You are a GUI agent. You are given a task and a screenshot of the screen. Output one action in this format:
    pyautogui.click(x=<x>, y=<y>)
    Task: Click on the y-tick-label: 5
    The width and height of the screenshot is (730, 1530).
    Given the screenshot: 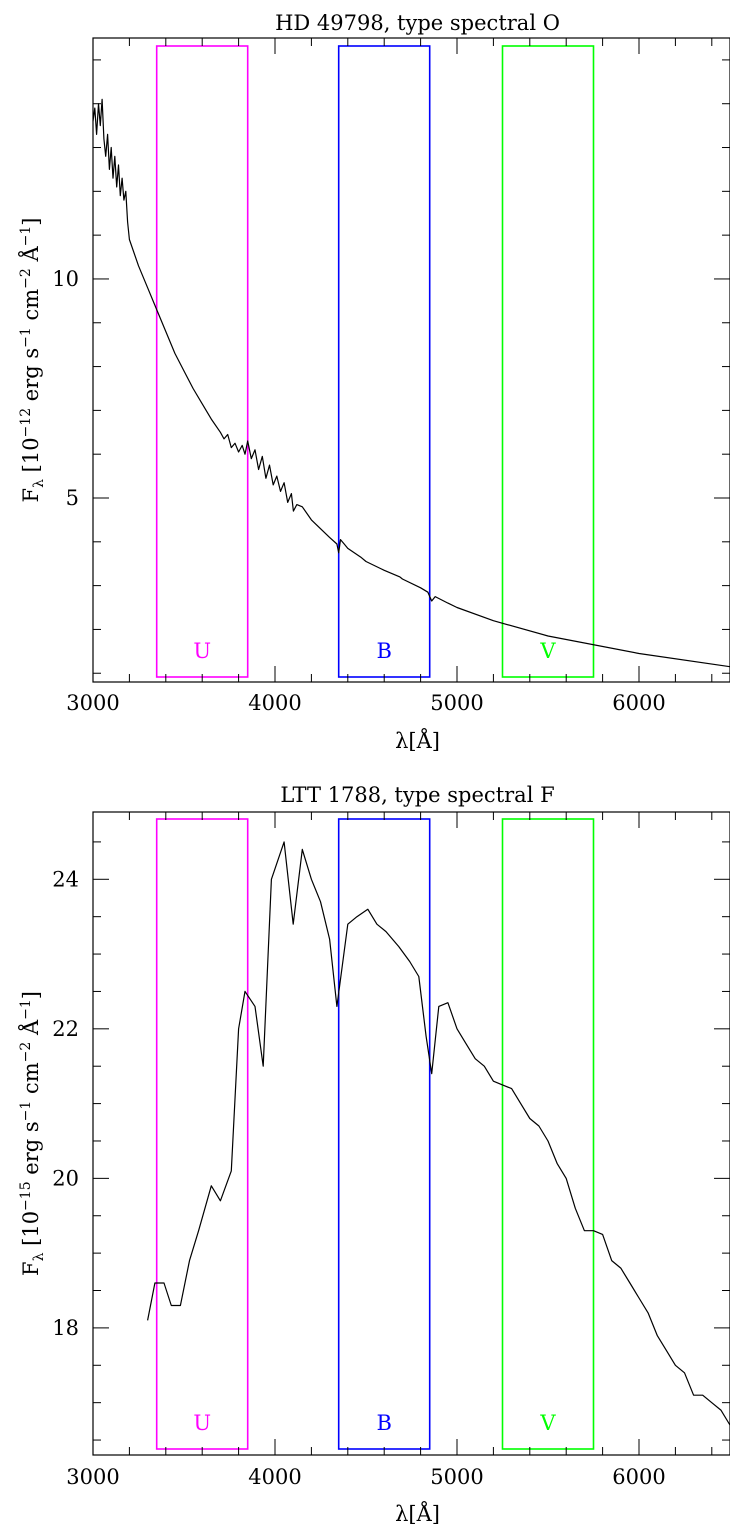 What is the action you would take?
    pyautogui.click(x=72, y=498)
    